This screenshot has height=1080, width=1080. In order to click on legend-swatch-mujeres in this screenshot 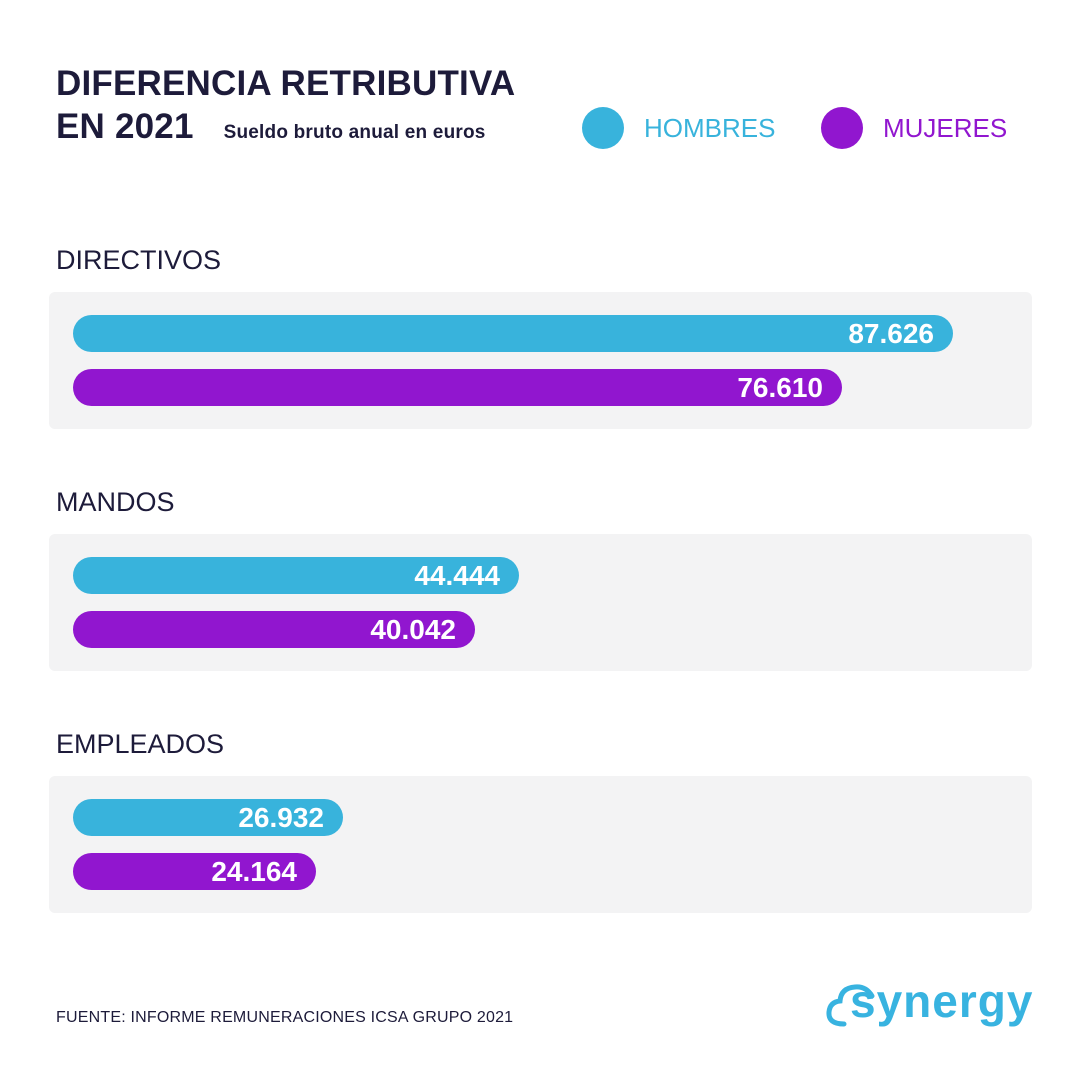, I will do `click(842, 128)`.